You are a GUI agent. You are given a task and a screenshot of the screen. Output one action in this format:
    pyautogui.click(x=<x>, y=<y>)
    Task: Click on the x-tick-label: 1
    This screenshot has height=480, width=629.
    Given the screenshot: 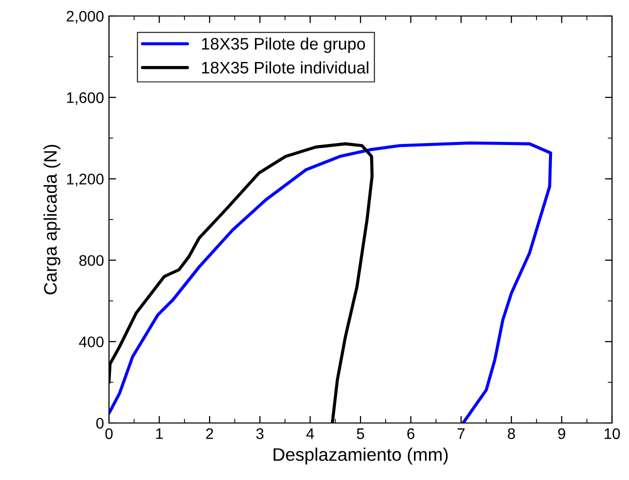 What is the action you would take?
    pyautogui.click(x=159, y=433)
    